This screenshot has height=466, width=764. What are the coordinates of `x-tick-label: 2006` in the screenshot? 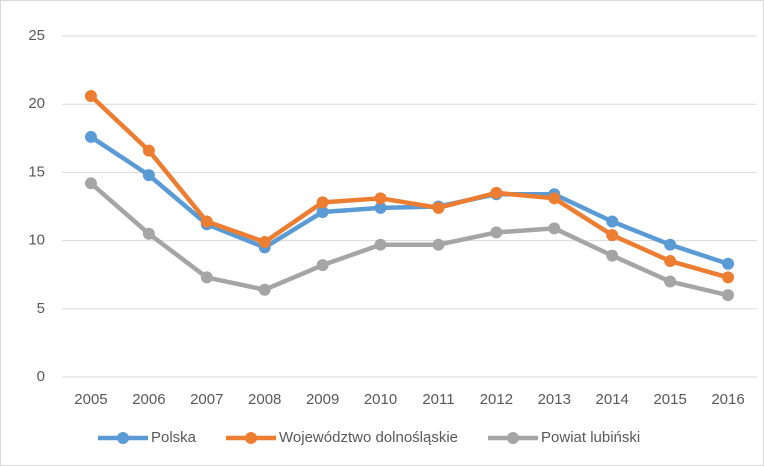 It's located at (148, 399).